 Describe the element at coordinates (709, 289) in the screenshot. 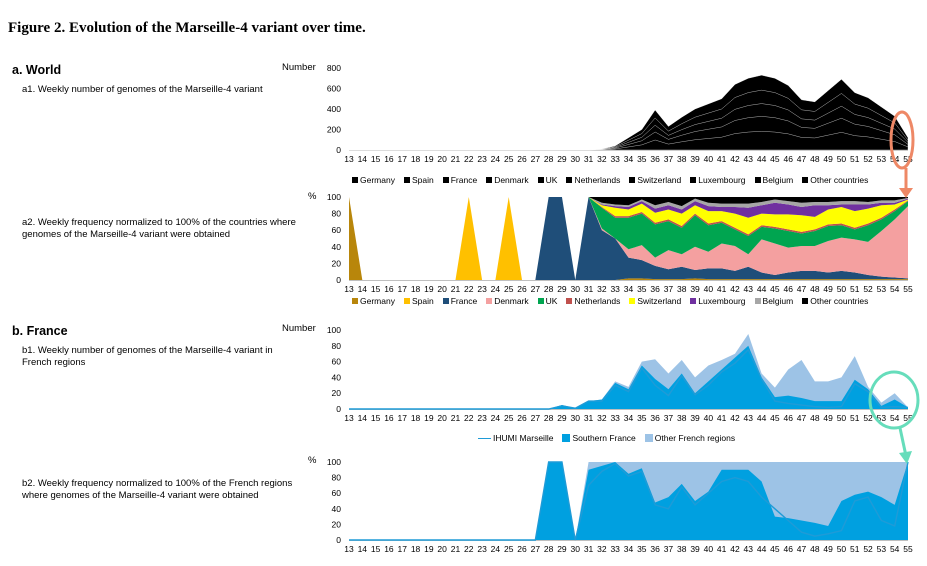

I see `a2-xtick: 40` at that location.